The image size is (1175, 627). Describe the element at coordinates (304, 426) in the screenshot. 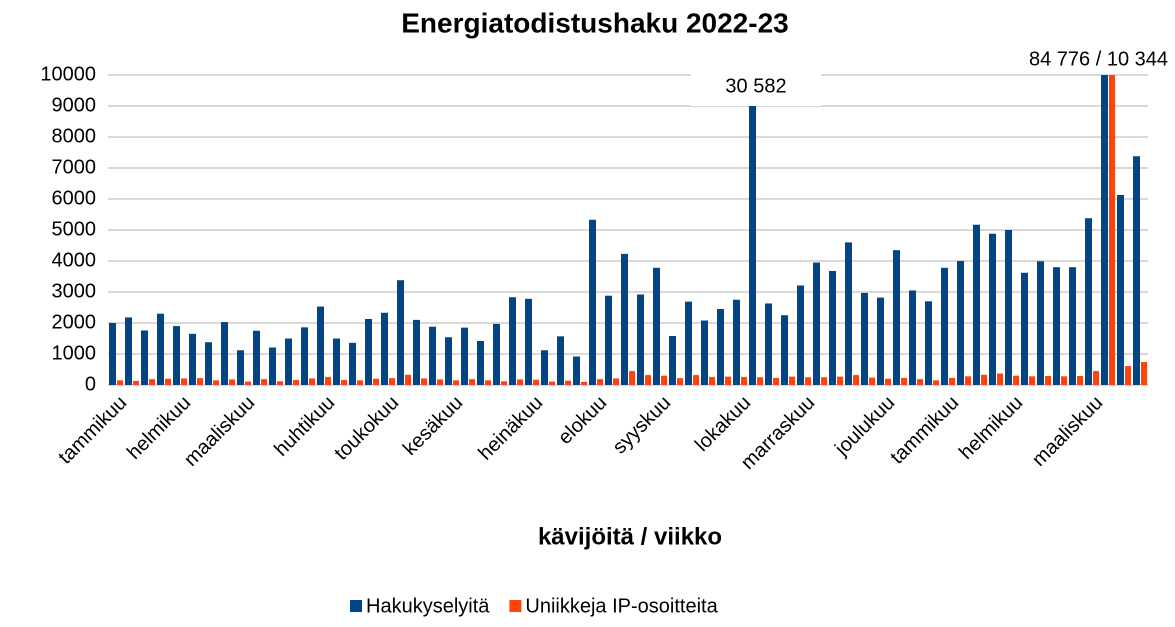

I see `x-tick-label: huhtikuu` at that location.